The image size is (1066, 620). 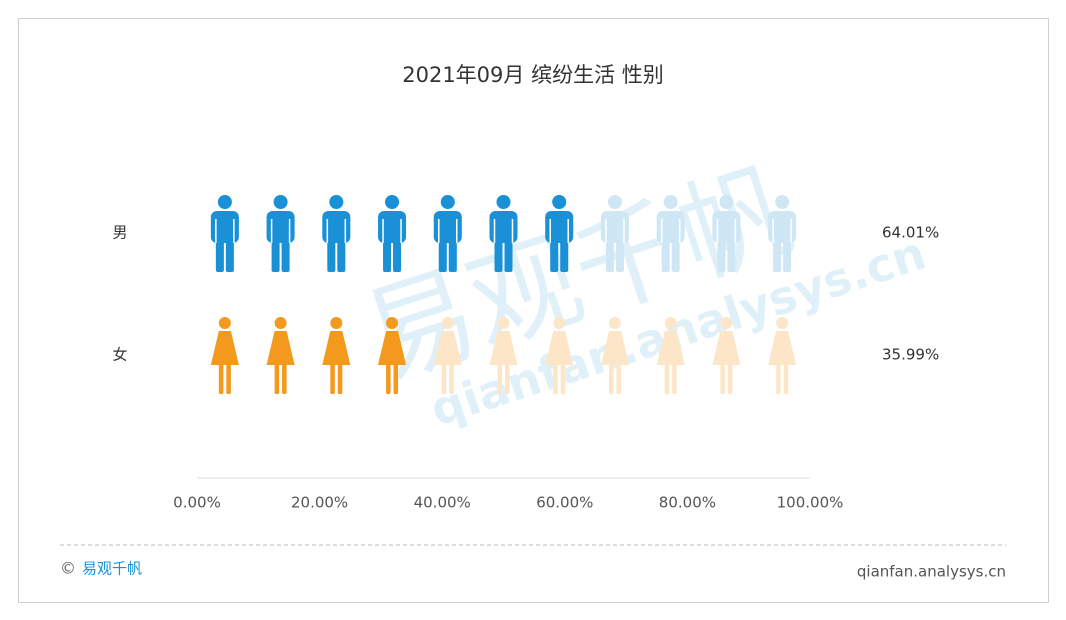 I want to click on chart-title: 2021年09月 缤纷生活 性别, so click(x=533, y=75).